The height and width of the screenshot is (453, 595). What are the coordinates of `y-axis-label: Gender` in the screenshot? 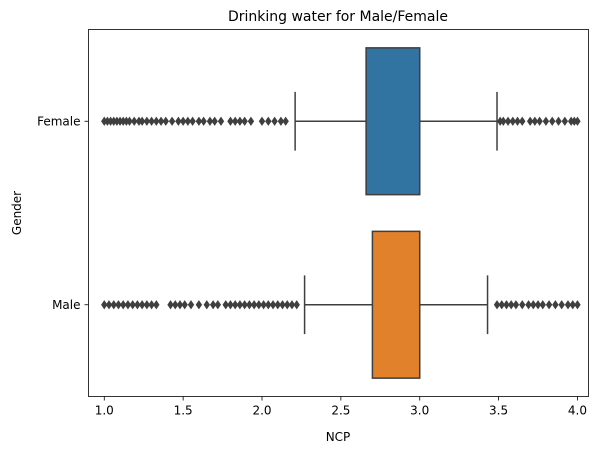 It's located at (17, 213).